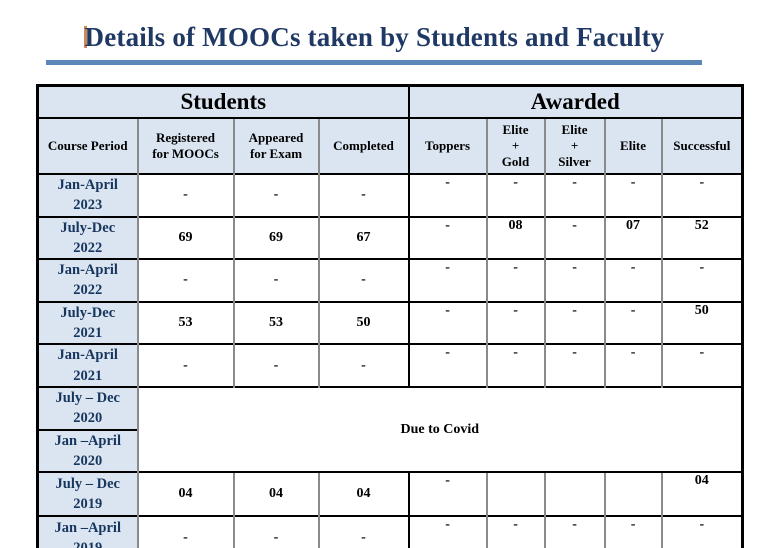  What do you see at coordinates (222, 101) in the screenshot?
I see `group-header-students: Students` at bounding box center [222, 101].